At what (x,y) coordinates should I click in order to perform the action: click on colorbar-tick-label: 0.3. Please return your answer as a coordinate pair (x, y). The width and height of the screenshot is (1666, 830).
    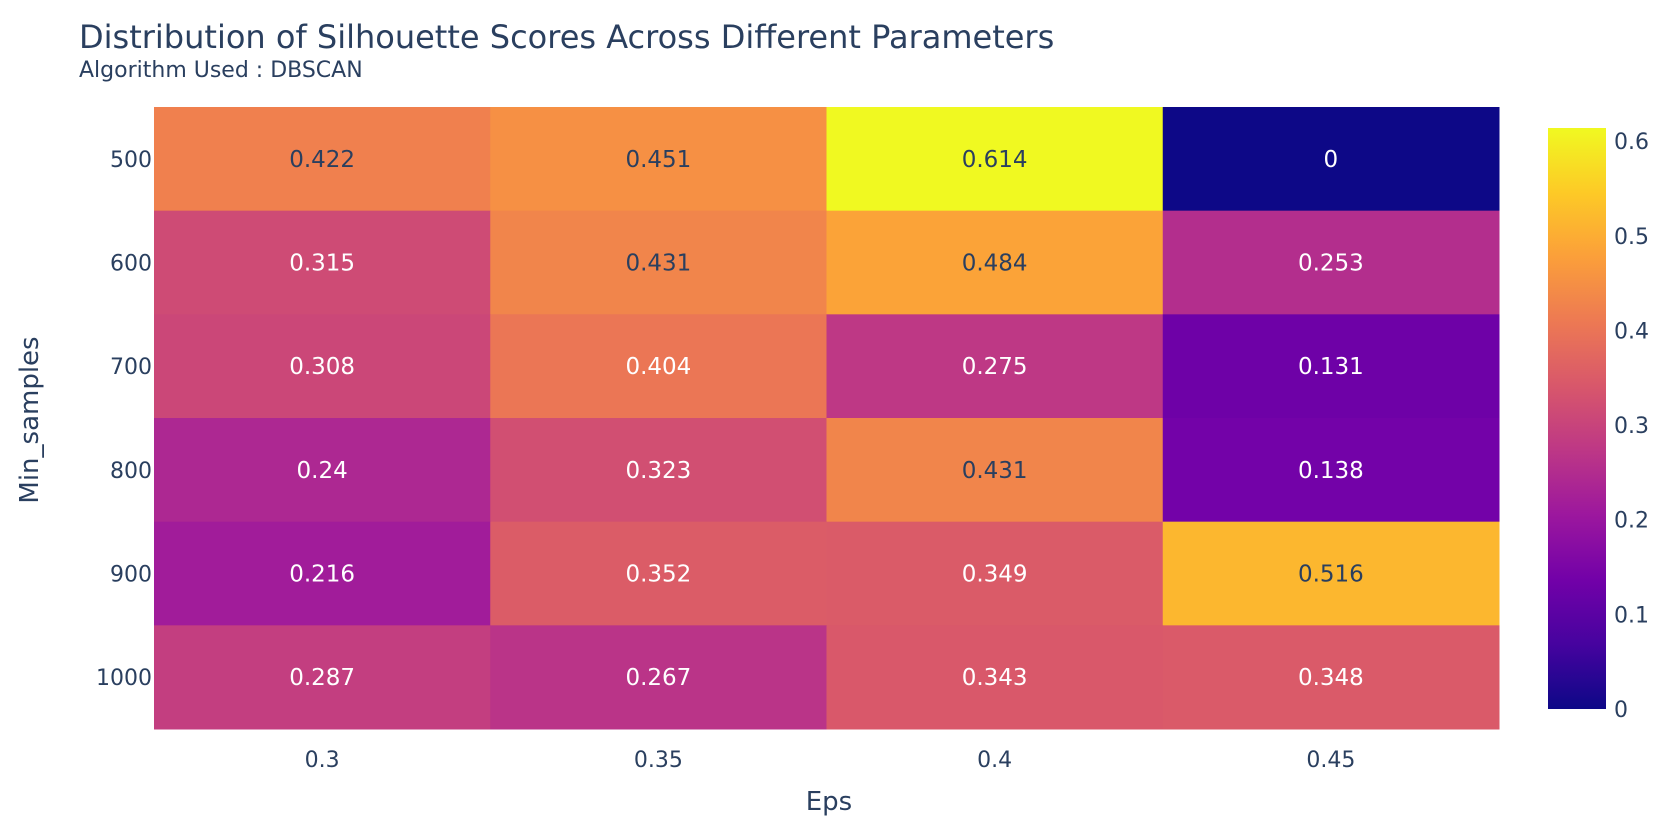
    Looking at the image, I should click on (1631, 426).